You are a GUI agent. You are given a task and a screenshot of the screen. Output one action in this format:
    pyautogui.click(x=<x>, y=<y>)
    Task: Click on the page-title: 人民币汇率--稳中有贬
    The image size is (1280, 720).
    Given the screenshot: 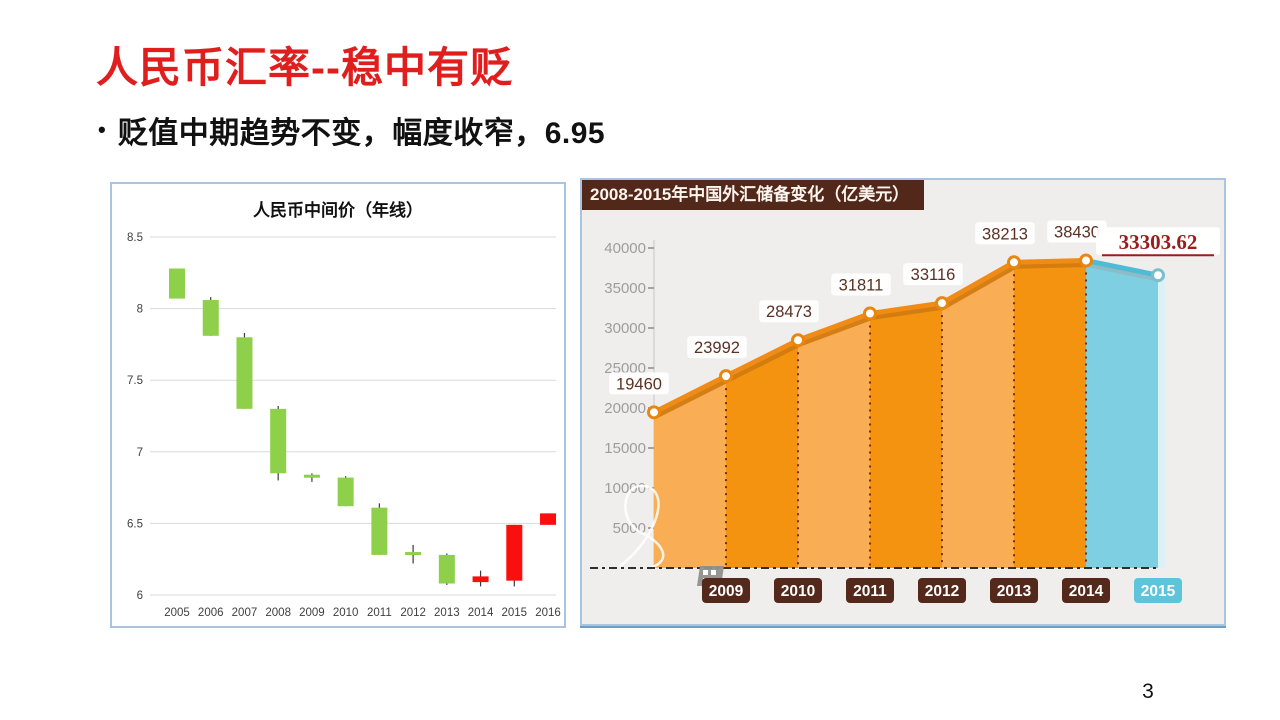 What is the action you would take?
    pyautogui.click(x=304, y=67)
    